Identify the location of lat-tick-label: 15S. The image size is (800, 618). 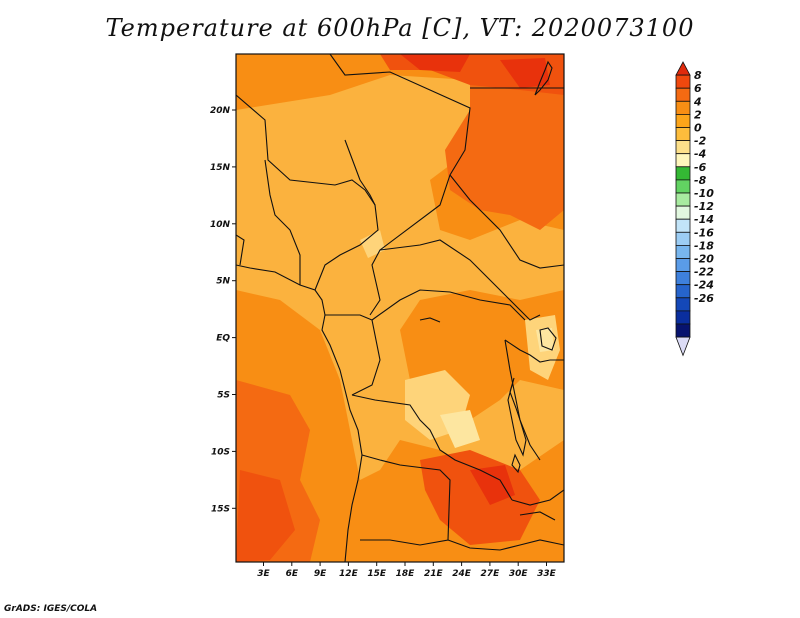
(220, 509).